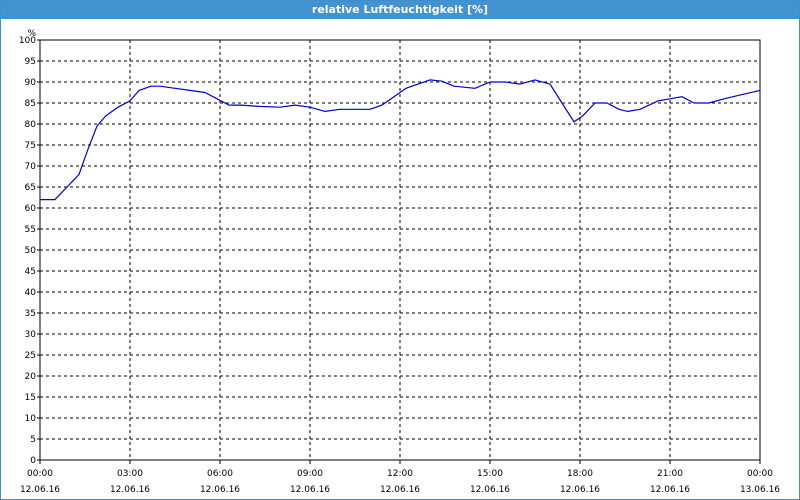  Describe the element at coordinates (760, 490) in the screenshot. I see `x-tick-label-date: 13.06.16` at that location.